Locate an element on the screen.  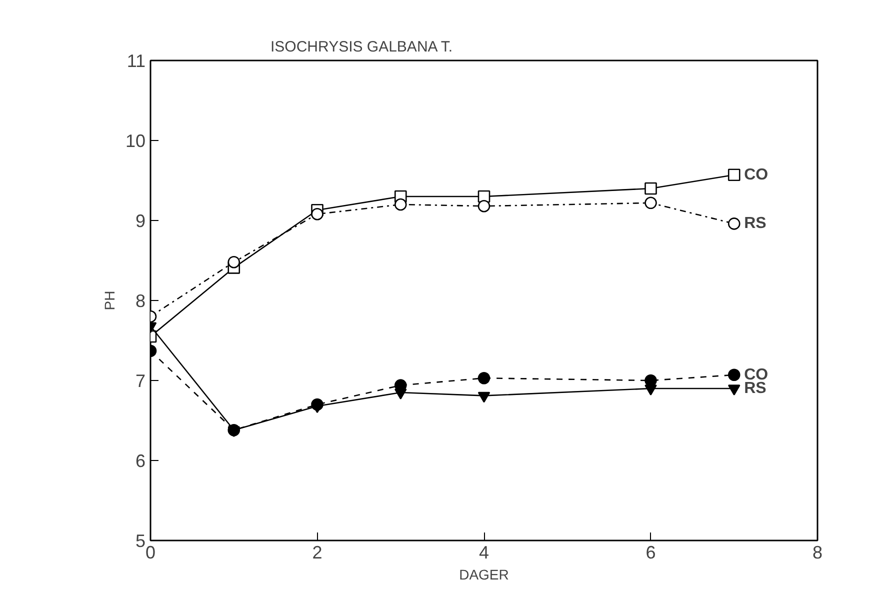
y-tick-label: 11 is located at coordinates (136, 61).